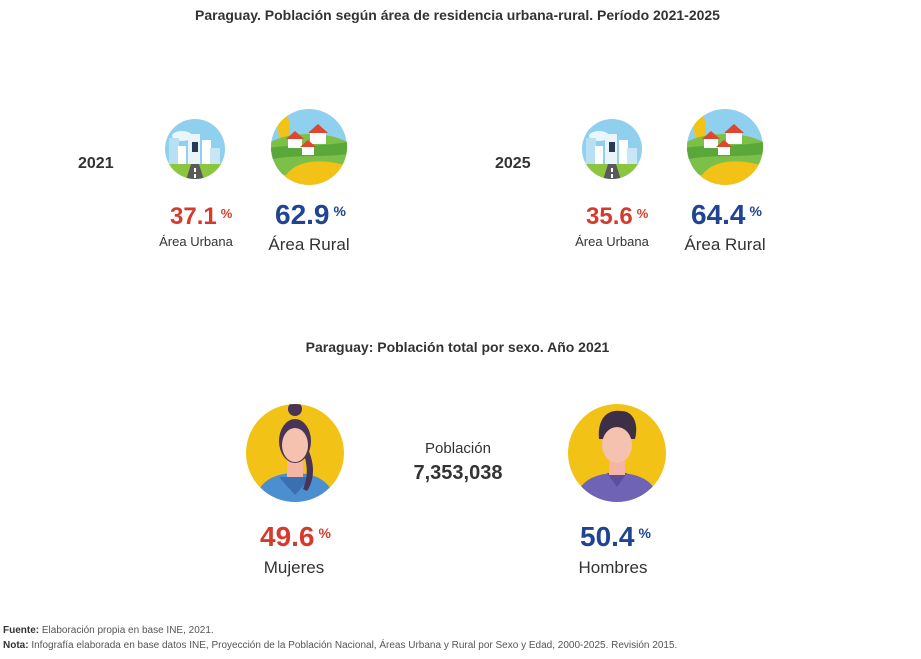 This screenshot has height=659, width=921. What do you see at coordinates (295, 453) in the screenshot?
I see `woman-avatar-icon` at bounding box center [295, 453].